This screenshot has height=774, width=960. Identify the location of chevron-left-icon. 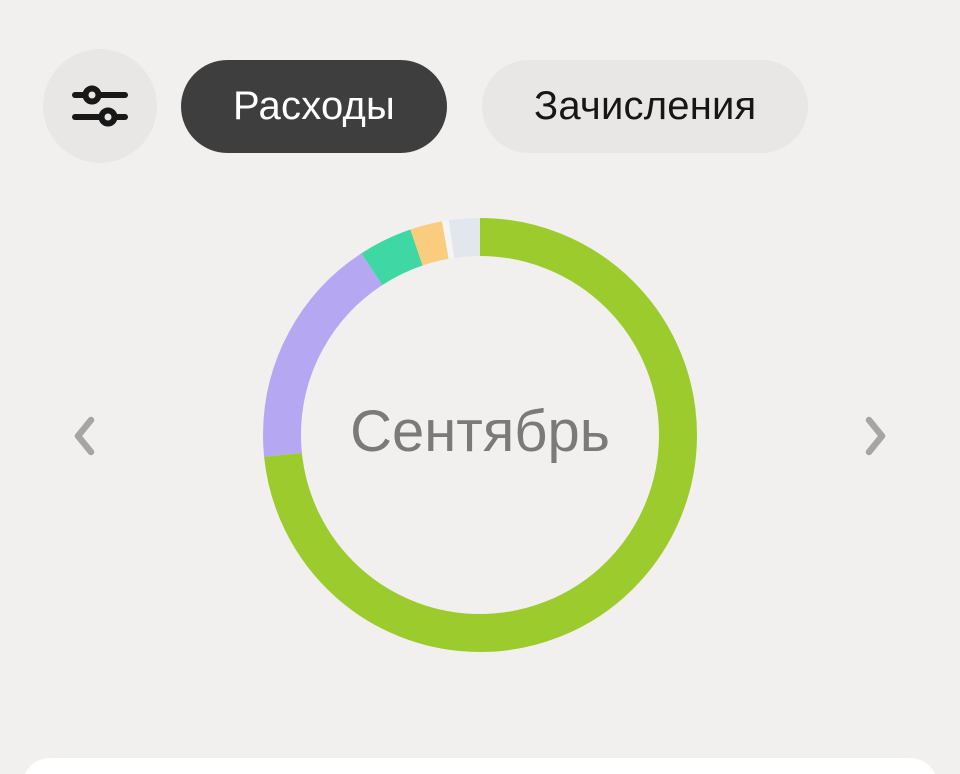
(84, 436).